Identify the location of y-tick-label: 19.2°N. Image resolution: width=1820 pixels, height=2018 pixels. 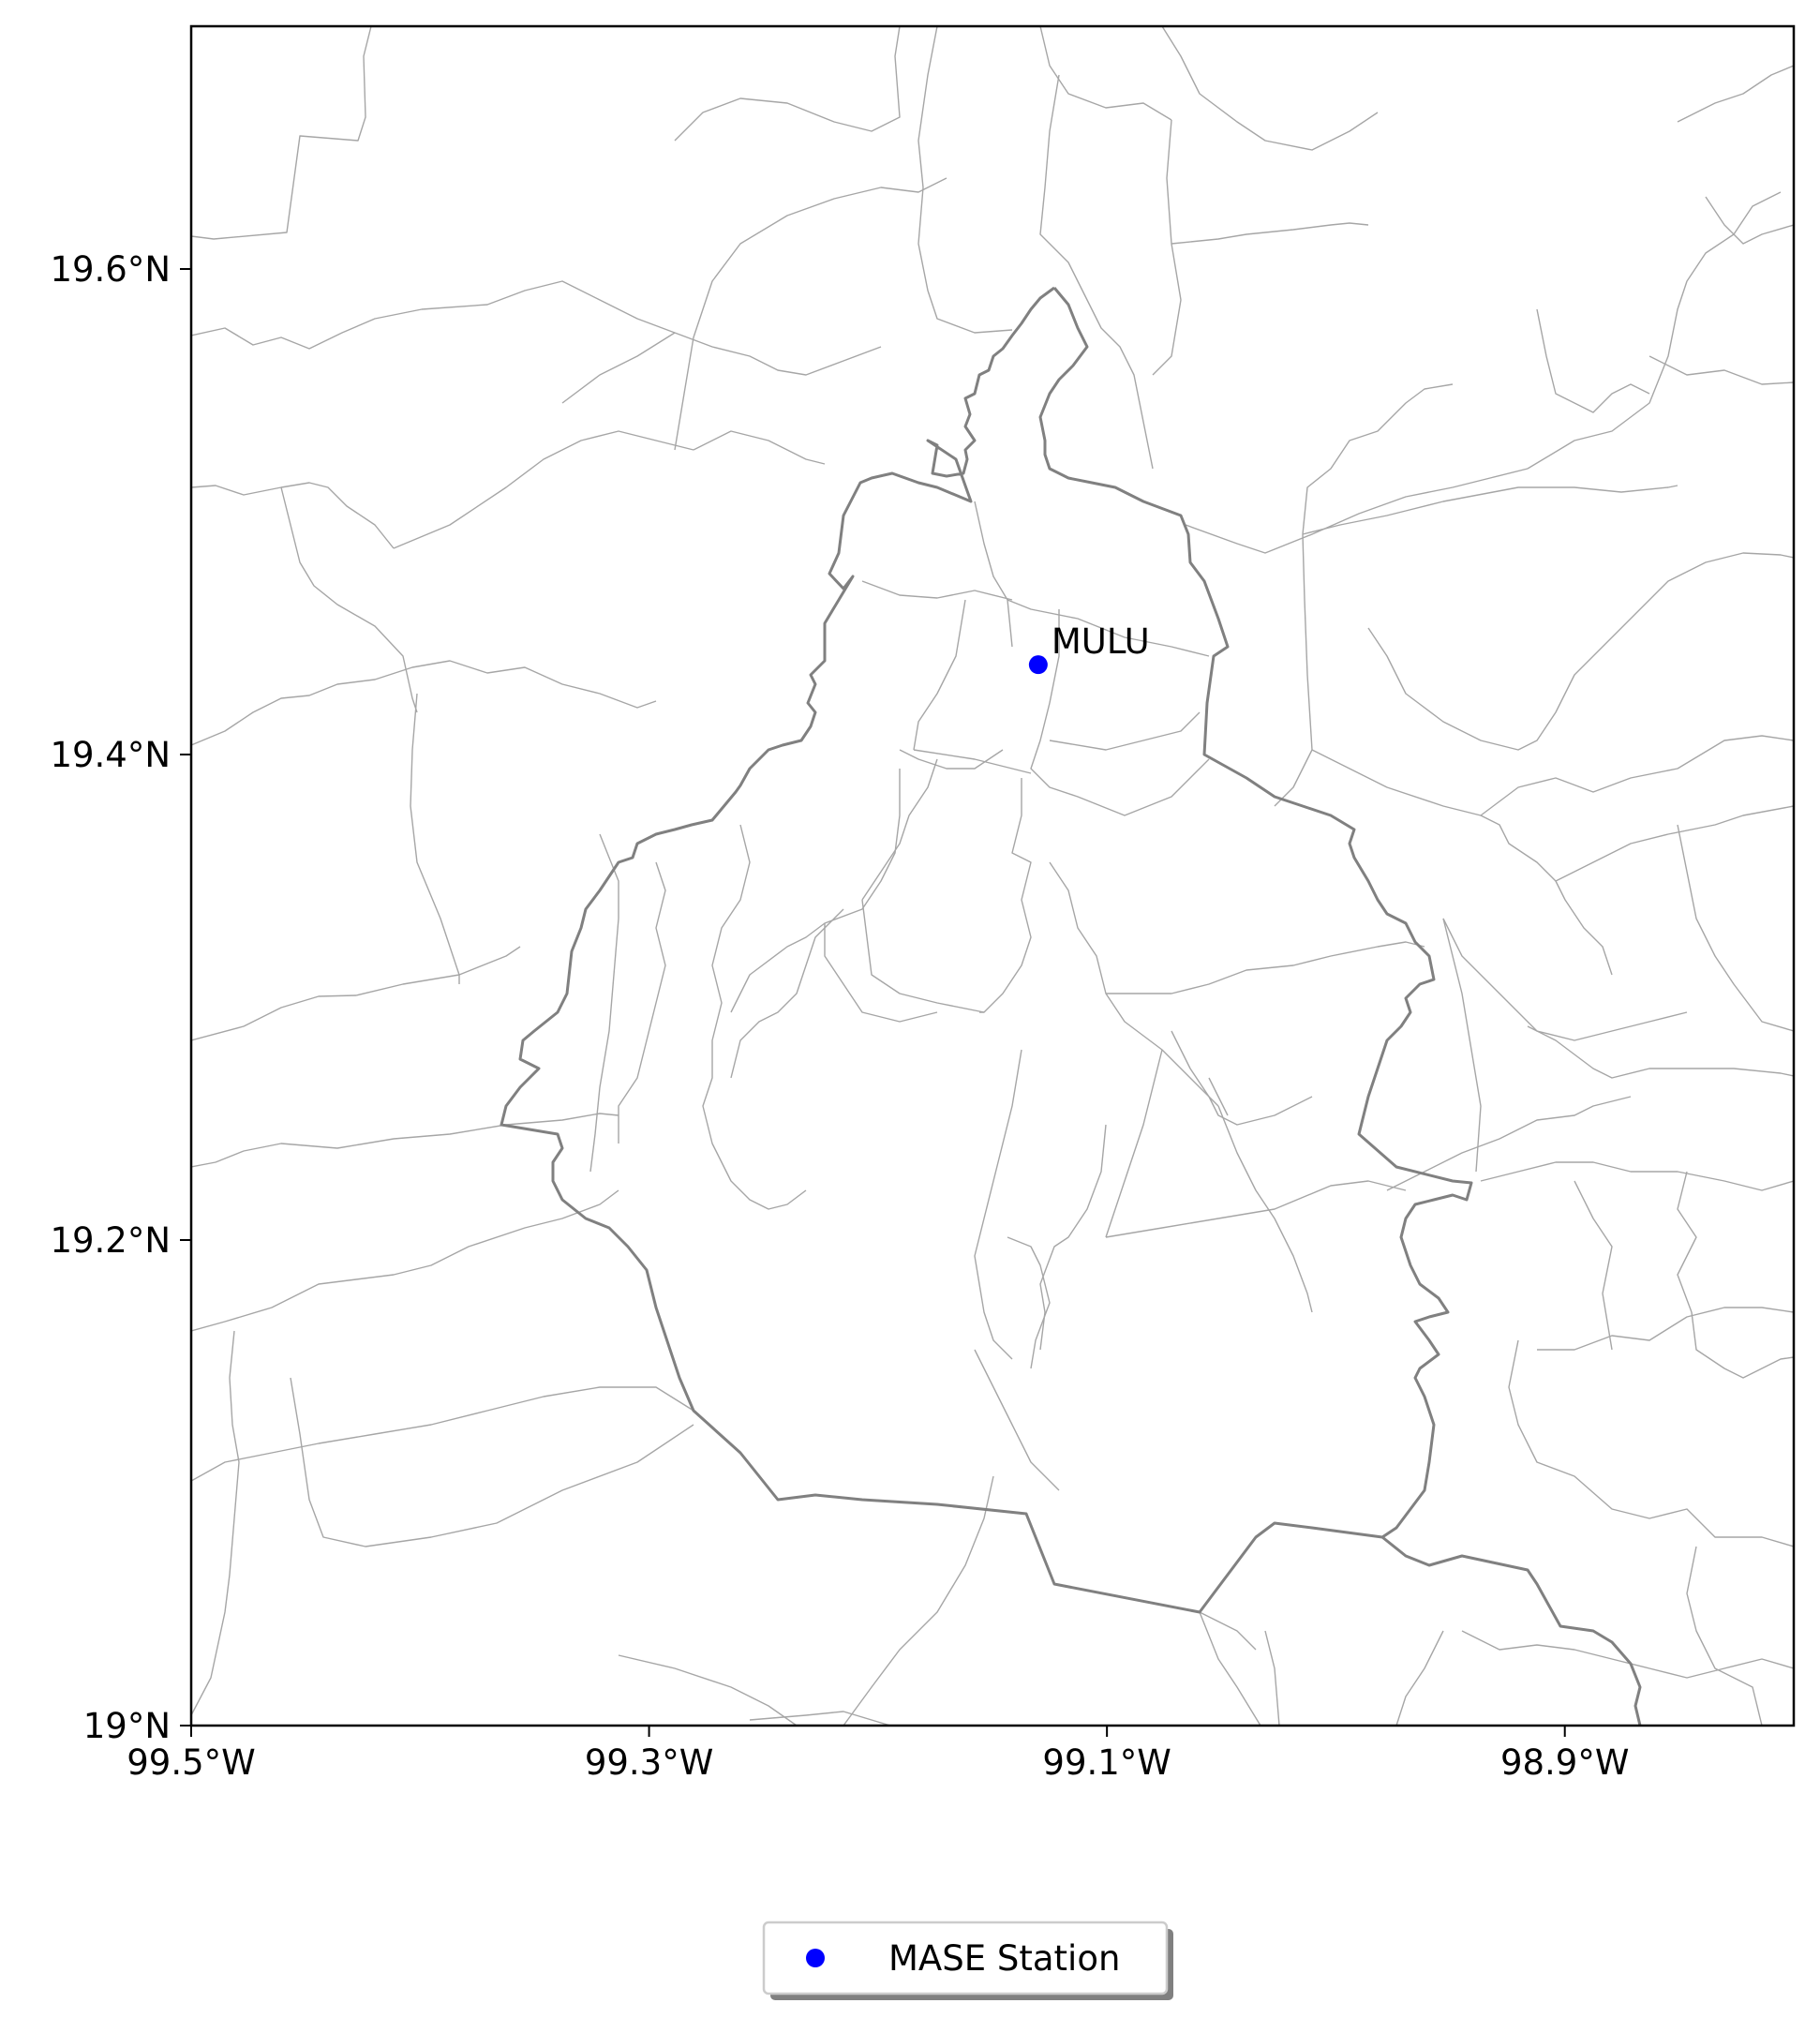
(110, 1240).